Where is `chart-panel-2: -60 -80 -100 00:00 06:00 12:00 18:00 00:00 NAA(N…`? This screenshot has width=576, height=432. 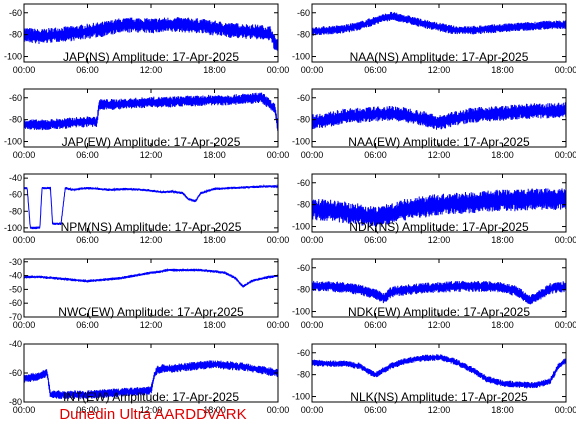 chart-panel-2: -60 -80 -100 00:00 06:00 12:00 18:00 00:00 NAA(N… is located at coordinates (434, 39).